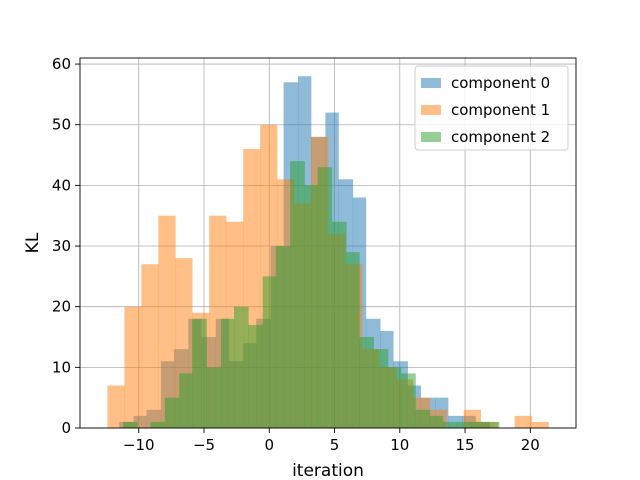 This screenshot has width=640, height=480. Describe the element at coordinates (530, 445) in the screenshot. I see `x-tick-label-6: 20` at that location.